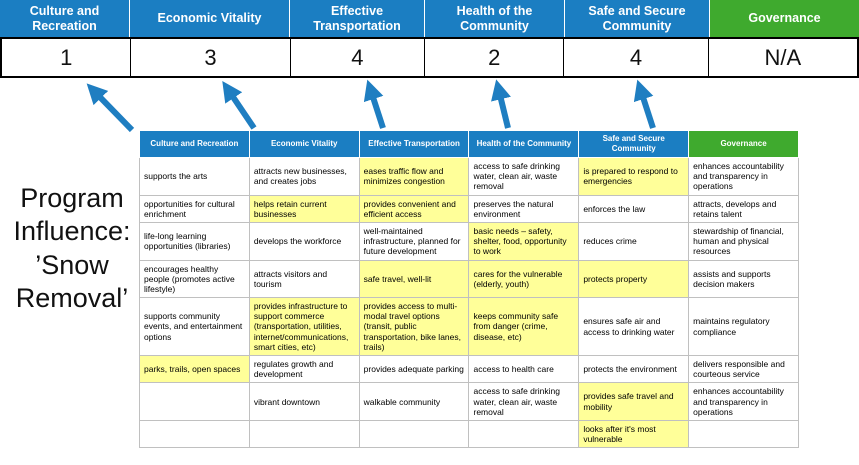 Image resolution: width=859 pixels, height=465 pixels. Describe the element at coordinates (357, 18) in the screenshot. I see `banner-effective-transportation: Effective Transportation` at that location.